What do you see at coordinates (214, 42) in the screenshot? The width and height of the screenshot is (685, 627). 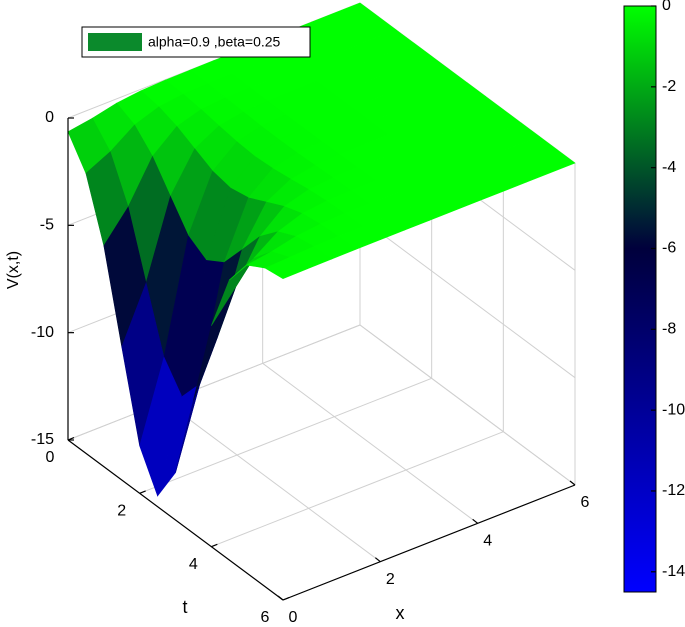 I see `legend-label: alpha=0.9 ,beta=0.25` at bounding box center [214, 42].